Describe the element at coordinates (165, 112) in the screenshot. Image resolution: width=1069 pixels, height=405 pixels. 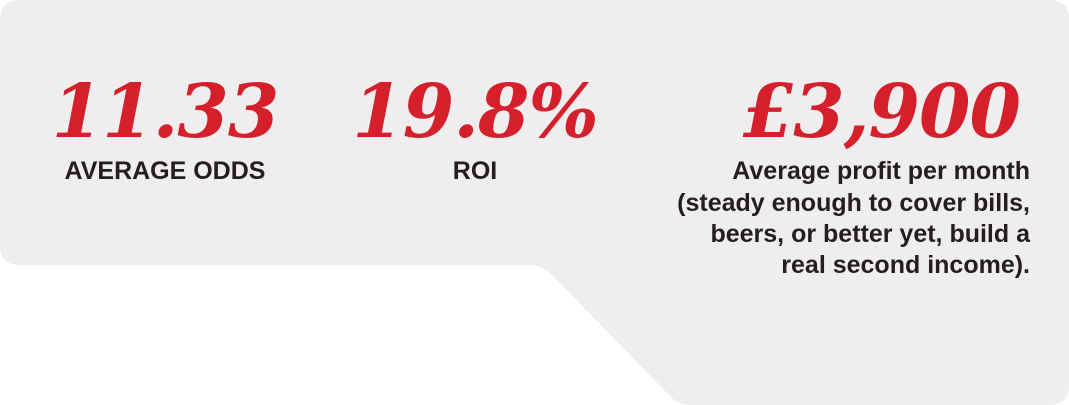
I see `average-odds-value: 11.33` at that location.